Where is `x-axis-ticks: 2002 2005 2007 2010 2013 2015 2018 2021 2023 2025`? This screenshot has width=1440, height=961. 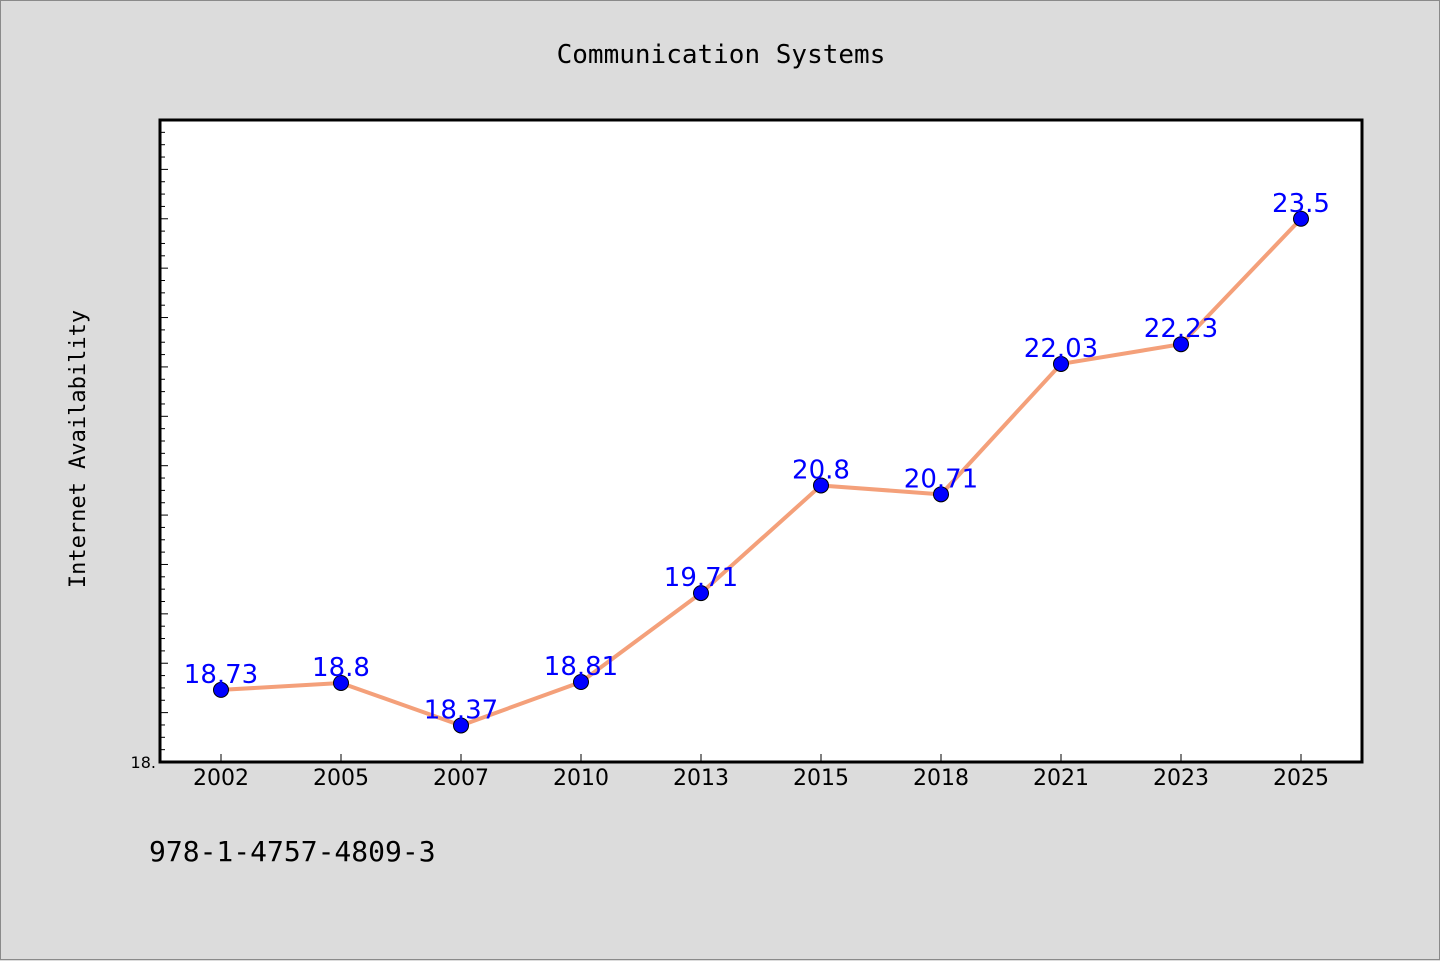 x-axis-ticks: 2002 2005 2007 2010 2013 2015 2018 2021 2023 2025 is located at coordinates (761, 772).